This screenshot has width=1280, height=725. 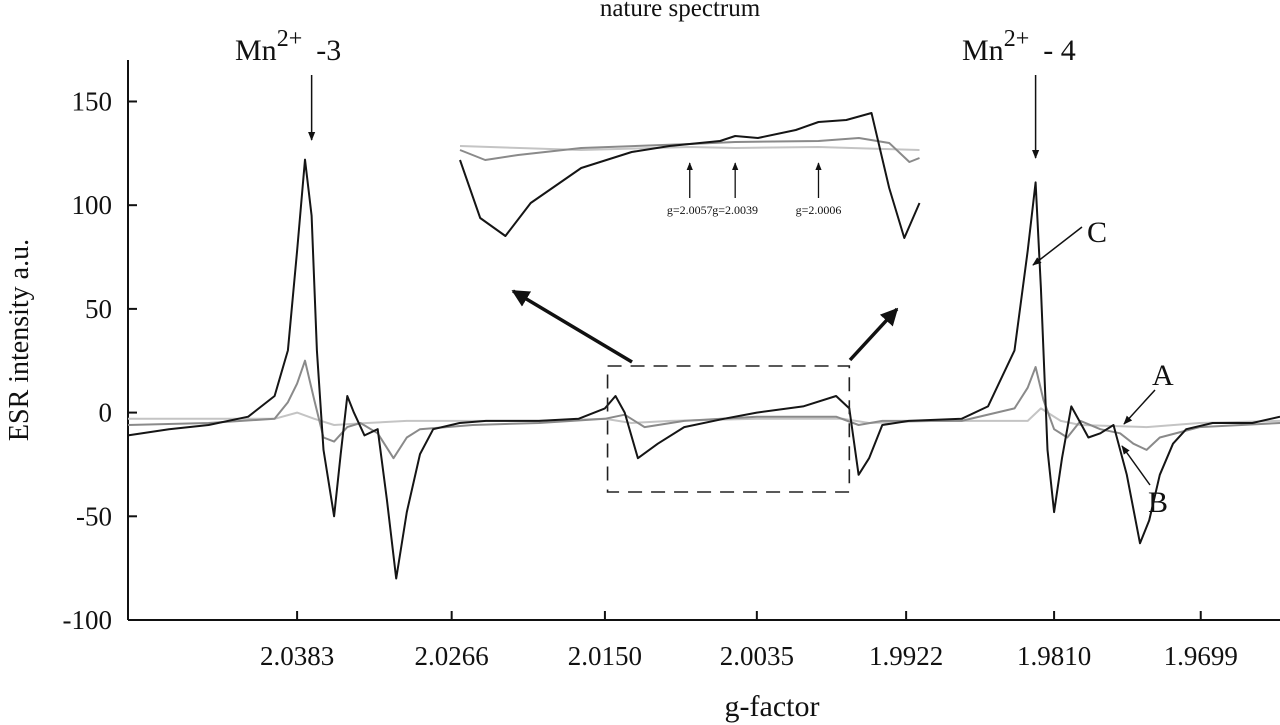 I want to click on inset-g-label: g=2.0006, so click(x=819, y=210).